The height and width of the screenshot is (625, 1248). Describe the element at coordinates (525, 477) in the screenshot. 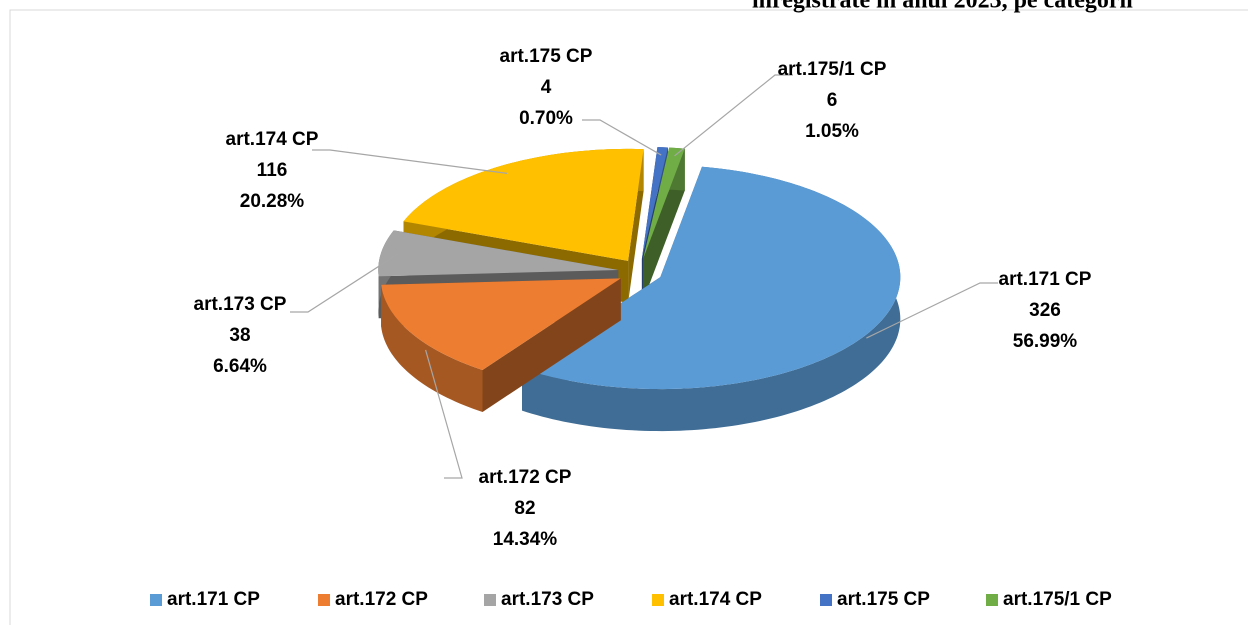

I see `data-label-name: art.172 CP` at that location.